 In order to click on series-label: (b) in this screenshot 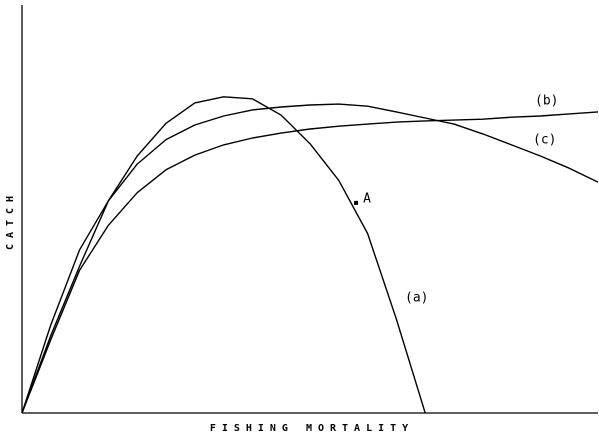, I will do `click(546, 101)`.